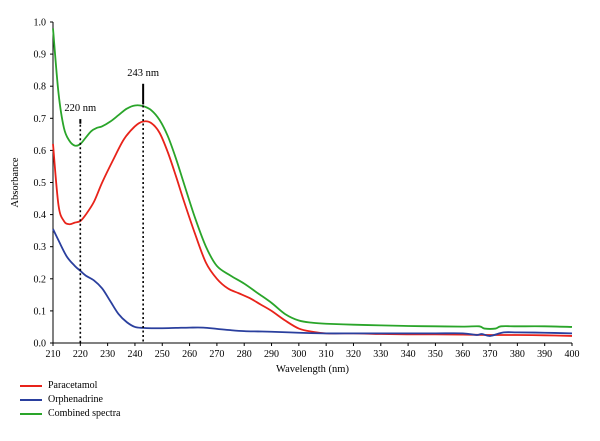 This screenshot has height=441, width=600. I want to click on legend-swatch-paracetamol, so click(31, 385).